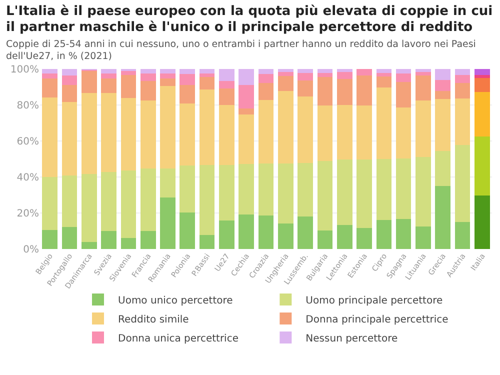 The image size is (500, 375). What do you see at coordinates (153, 320) in the screenshot?
I see `legend-label: Reddito simile` at bounding box center [153, 320].